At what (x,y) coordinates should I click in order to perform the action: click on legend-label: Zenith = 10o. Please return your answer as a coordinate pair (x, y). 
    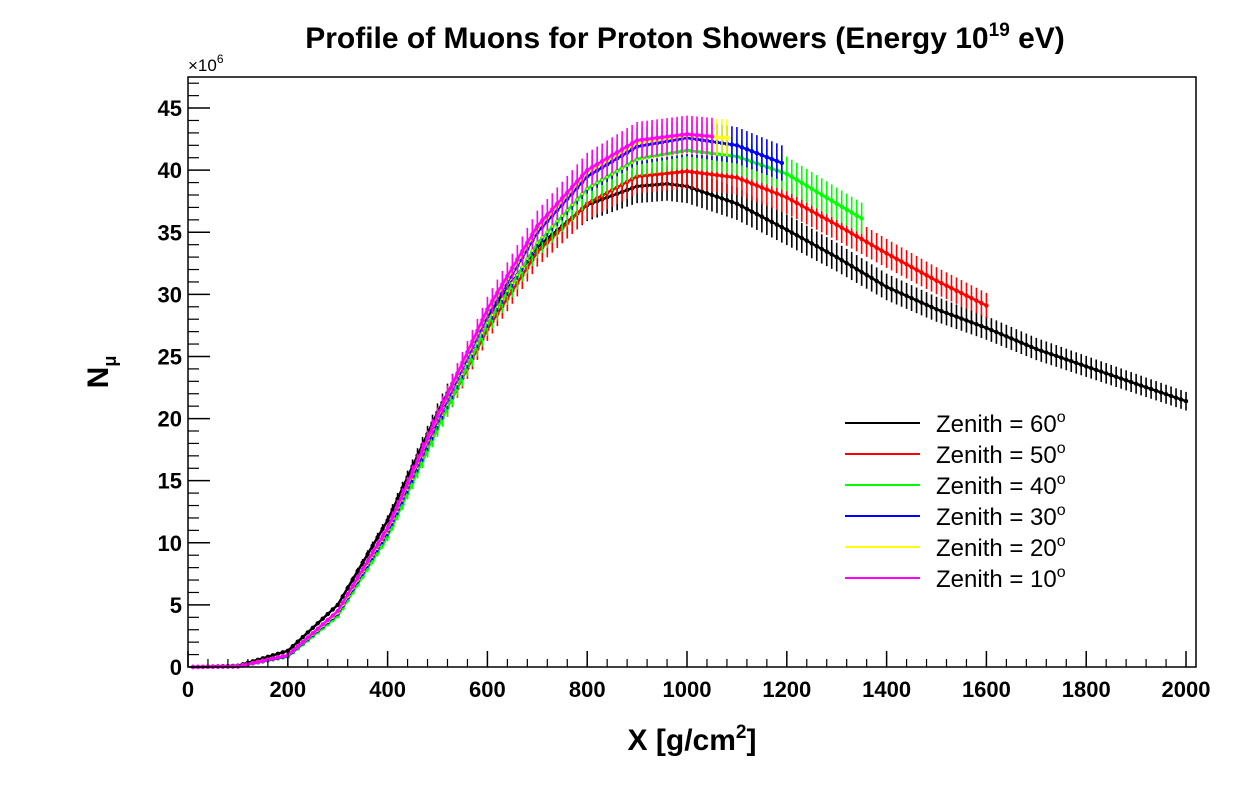
    Looking at the image, I should click on (1001, 578).